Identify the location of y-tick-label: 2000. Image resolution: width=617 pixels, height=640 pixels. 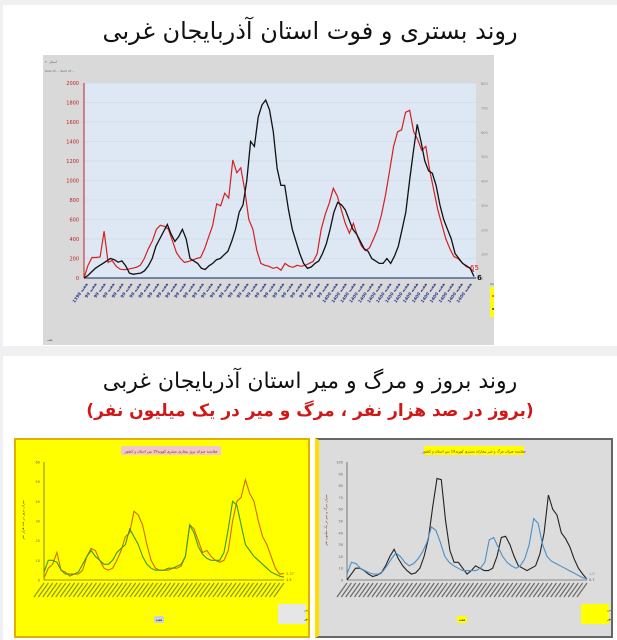
(72, 84).